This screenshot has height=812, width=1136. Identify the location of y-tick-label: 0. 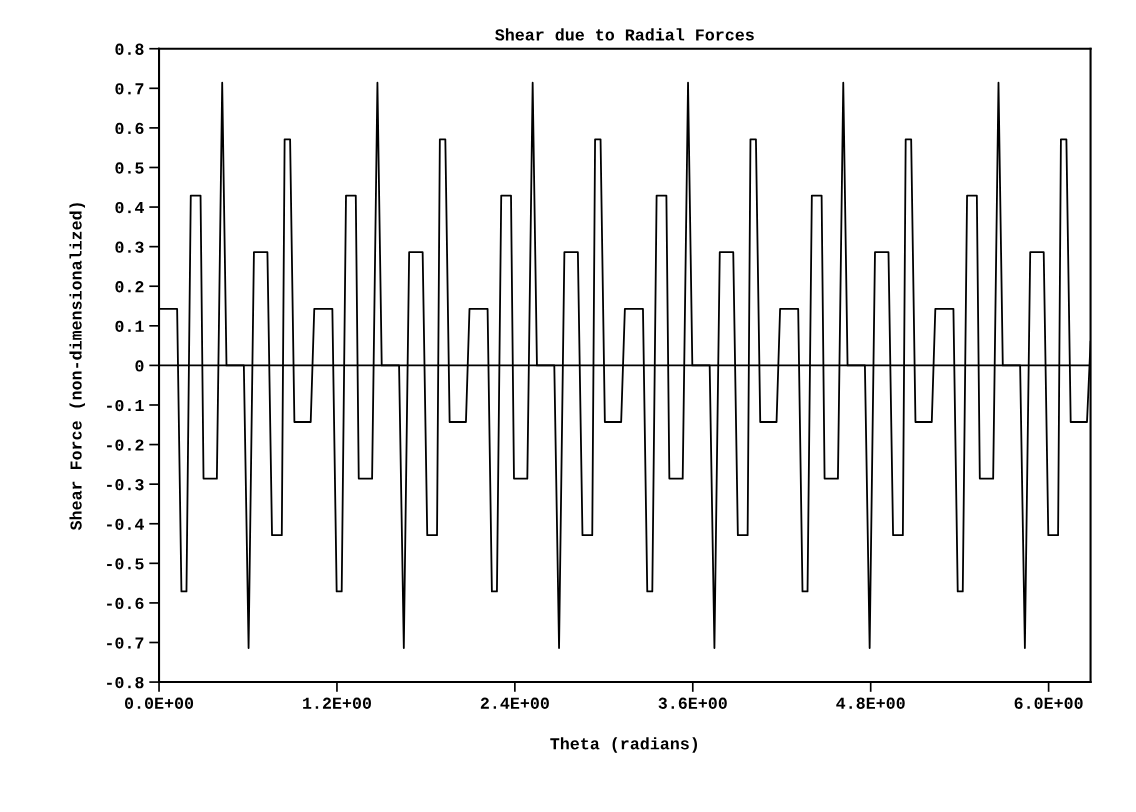
(139, 366).